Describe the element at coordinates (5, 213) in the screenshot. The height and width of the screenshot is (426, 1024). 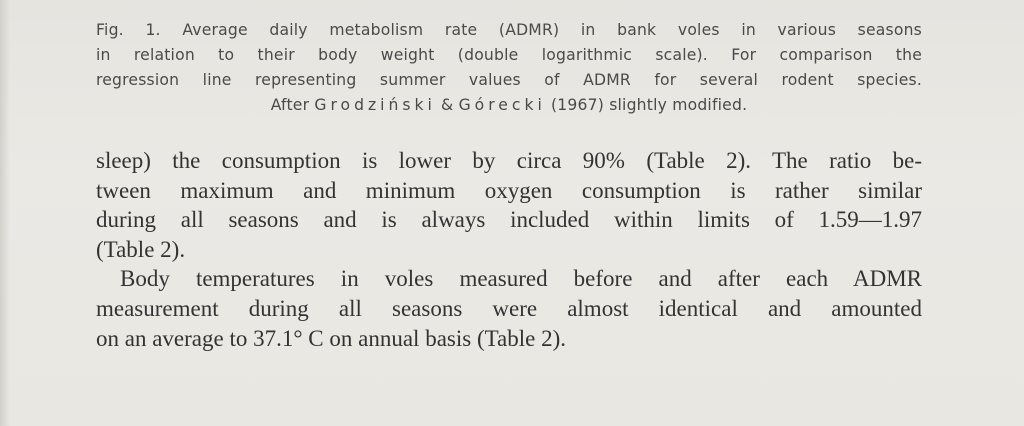
I see `page-edge-shadow` at that location.